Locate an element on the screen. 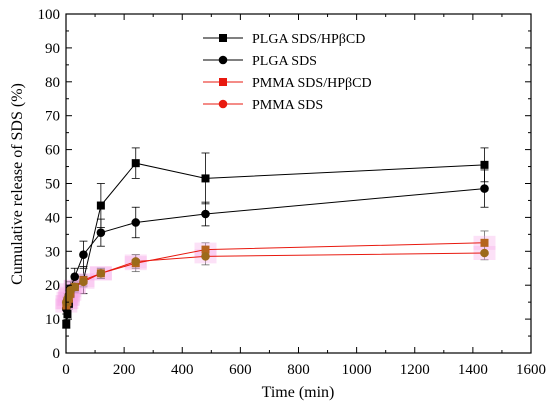 The width and height of the screenshot is (550, 412). x-tick-label: 200 is located at coordinates (124, 370).